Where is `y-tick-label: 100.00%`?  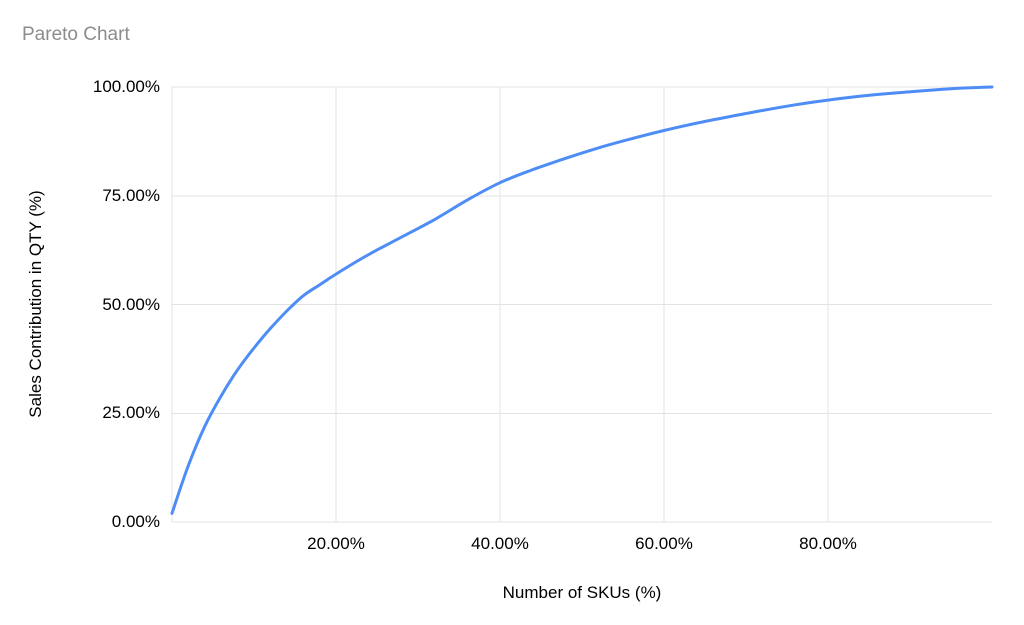
y-tick-label: 100.00% is located at coordinates (126, 86).